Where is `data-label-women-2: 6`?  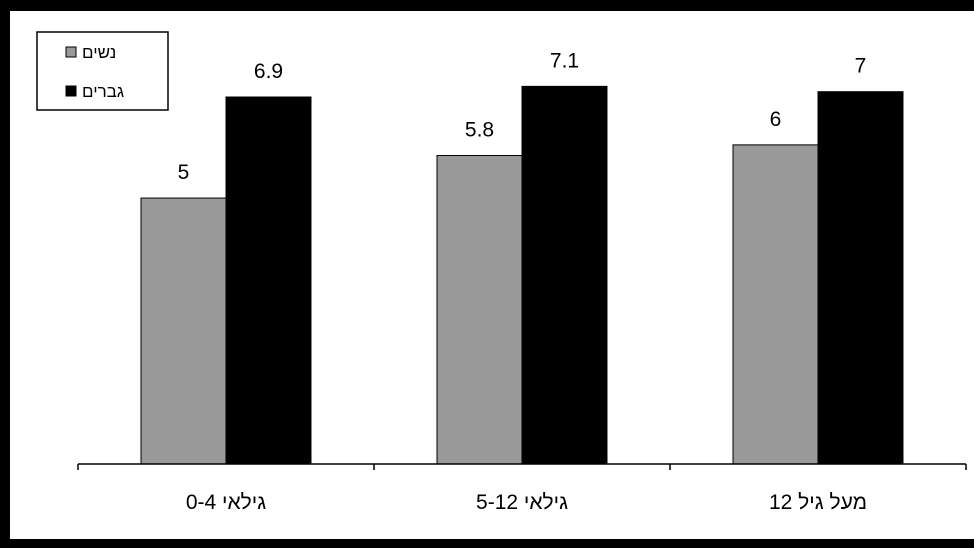
data-label-women-2: 6 is located at coordinates (776, 119).